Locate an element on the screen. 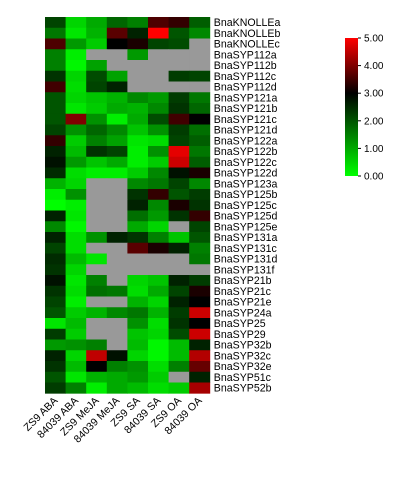  row-label: BnaSYP131a is located at coordinates (246, 238).